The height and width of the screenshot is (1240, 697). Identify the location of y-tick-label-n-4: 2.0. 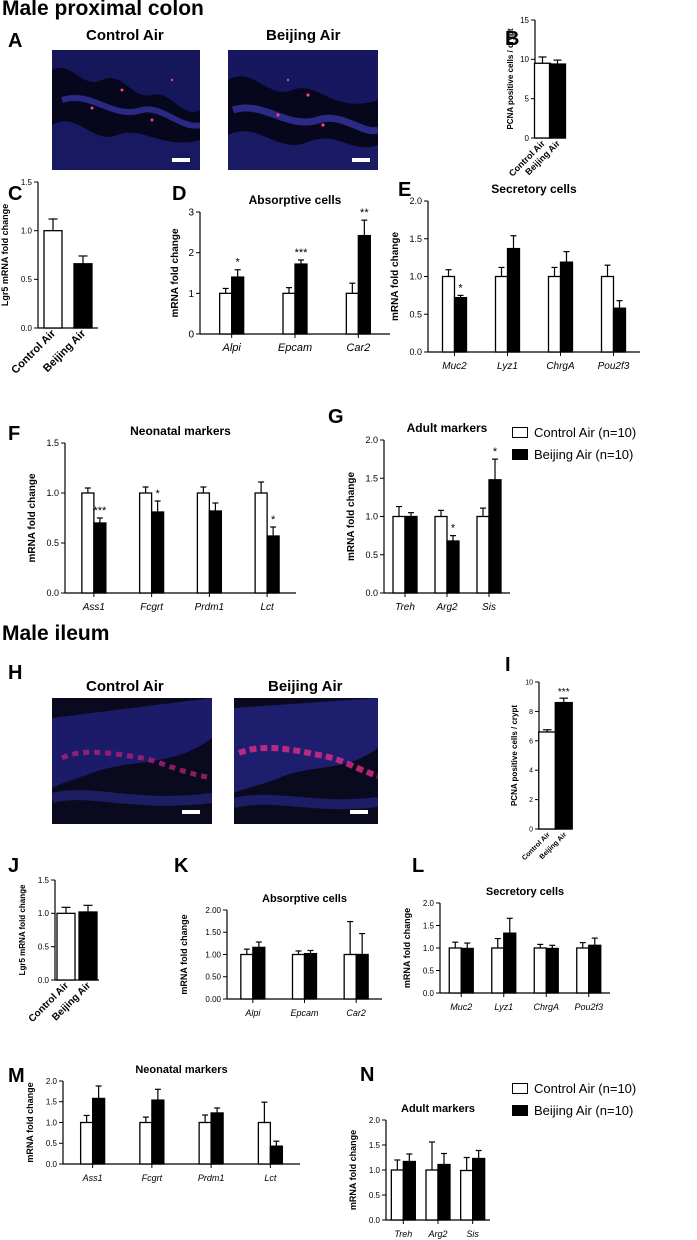
(375, 1120).